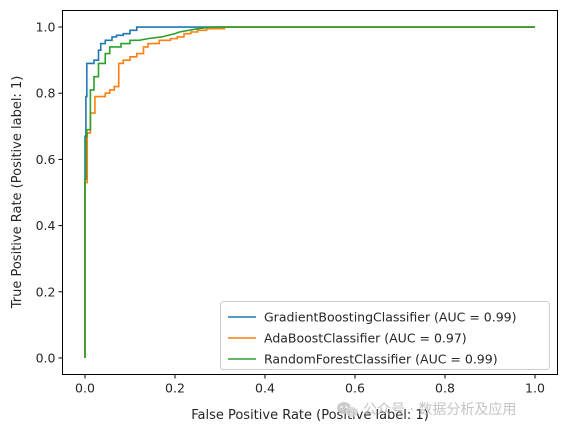 This screenshot has height=432, width=567. I want to click on x-tick-label: 0.4, so click(265, 388).